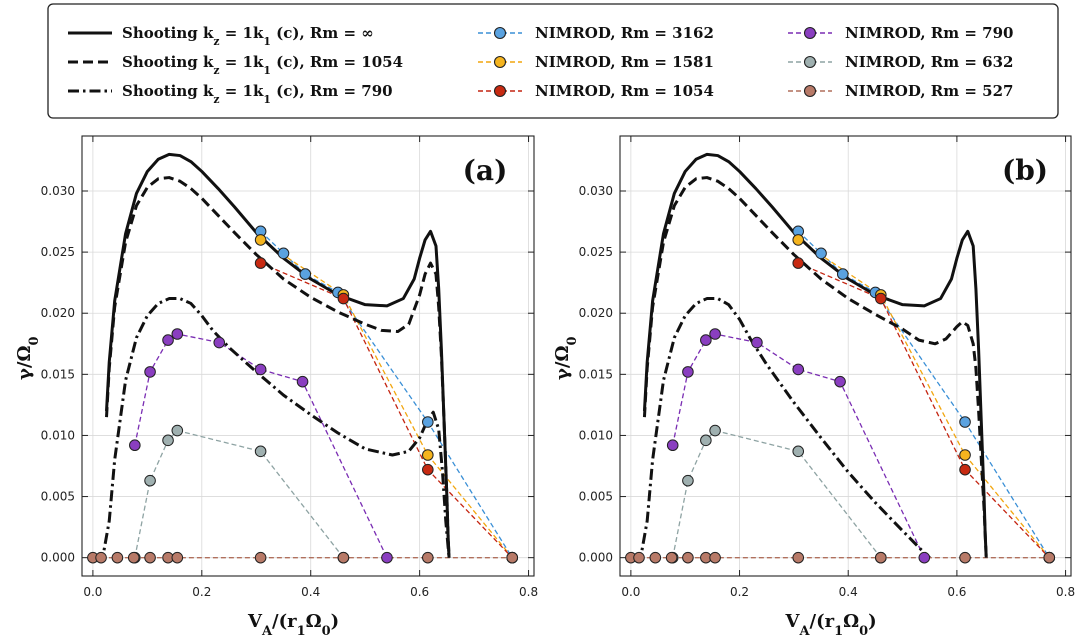  What do you see at coordinates (596, 252) in the screenshot?
I see `panel-b-y-tick-label: 0.025` at bounding box center [596, 252].